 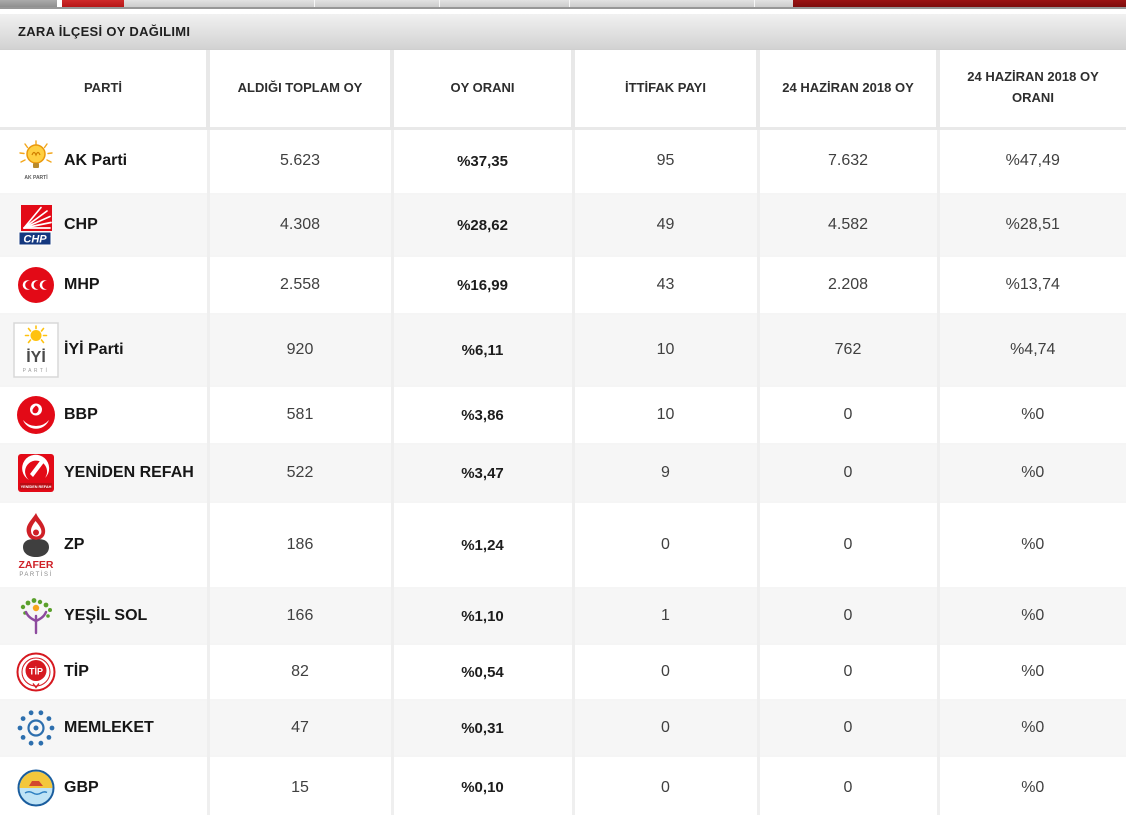 What do you see at coordinates (36, 616) in the screenshot?
I see `yesil-sol-logo-icon` at bounding box center [36, 616].